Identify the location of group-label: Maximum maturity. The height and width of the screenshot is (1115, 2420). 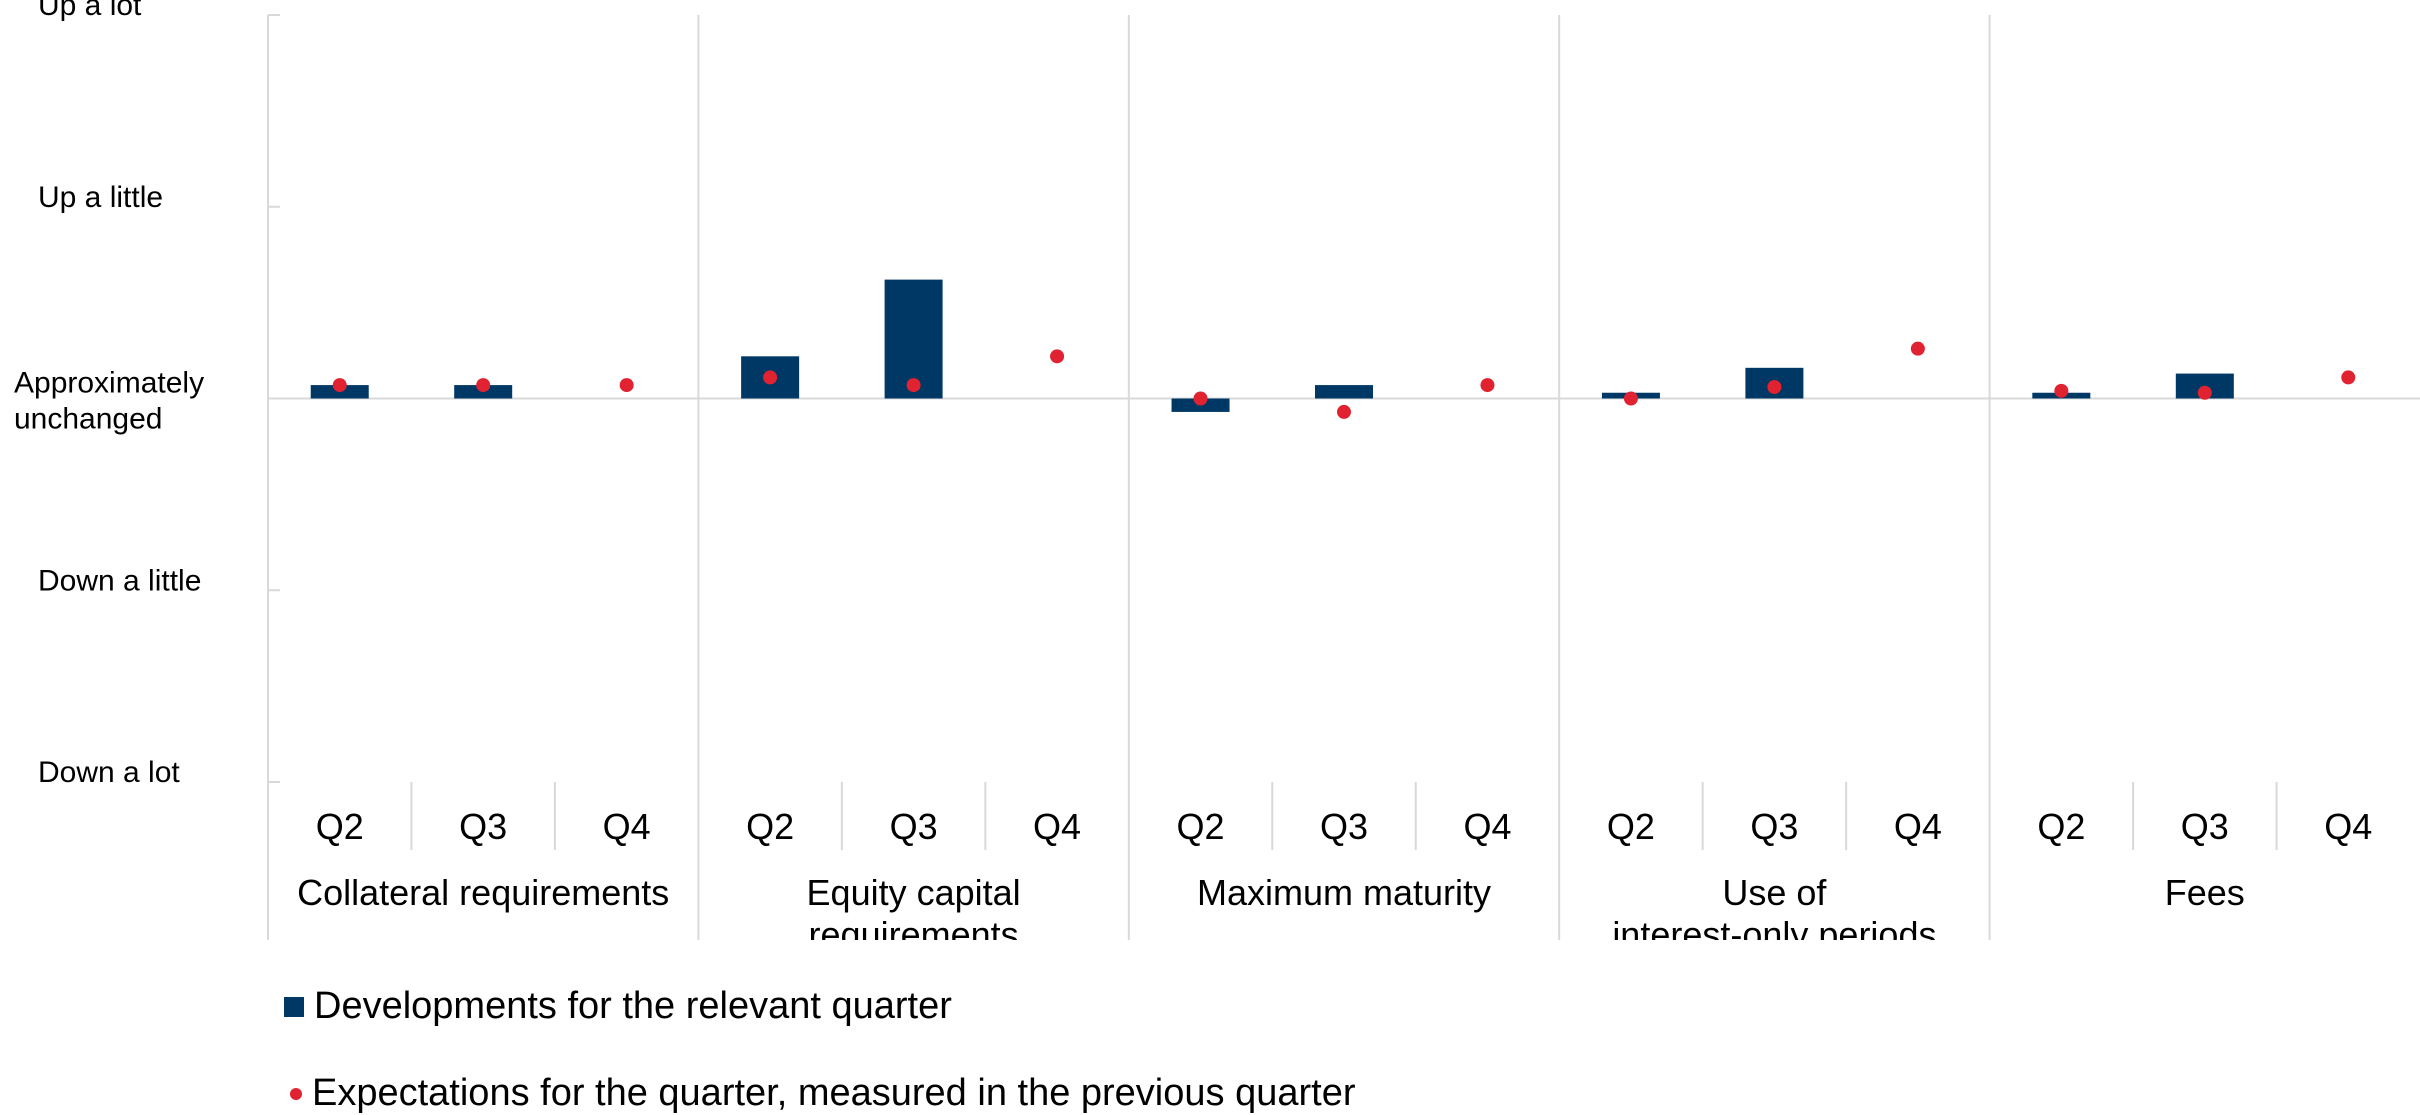
(1344, 892).